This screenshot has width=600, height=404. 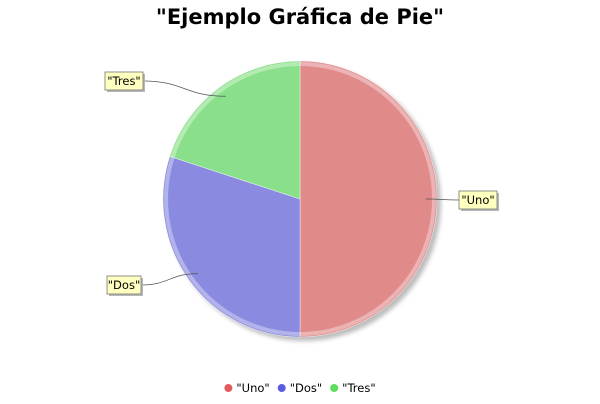 I want to click on pie-slice-tres, so click(x=235, y=130).